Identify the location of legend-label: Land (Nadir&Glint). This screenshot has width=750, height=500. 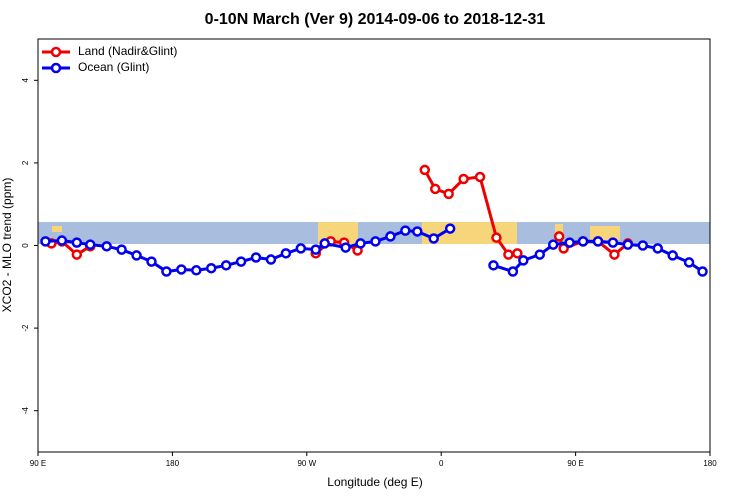
(127, 51).